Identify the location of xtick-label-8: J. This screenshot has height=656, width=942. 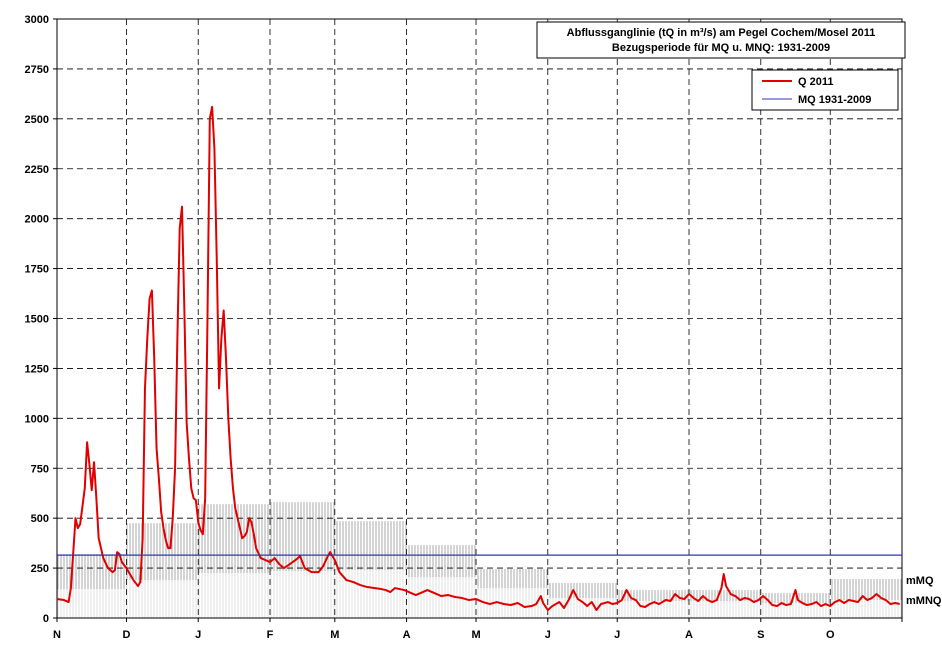
(617, 635).